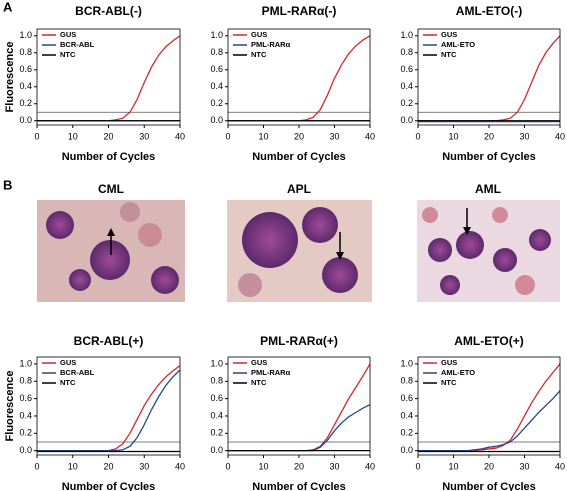 The width and height of the screenshot is (567, 491). I want to click on chart-title: AML-ETO(-), so click(489, 11).